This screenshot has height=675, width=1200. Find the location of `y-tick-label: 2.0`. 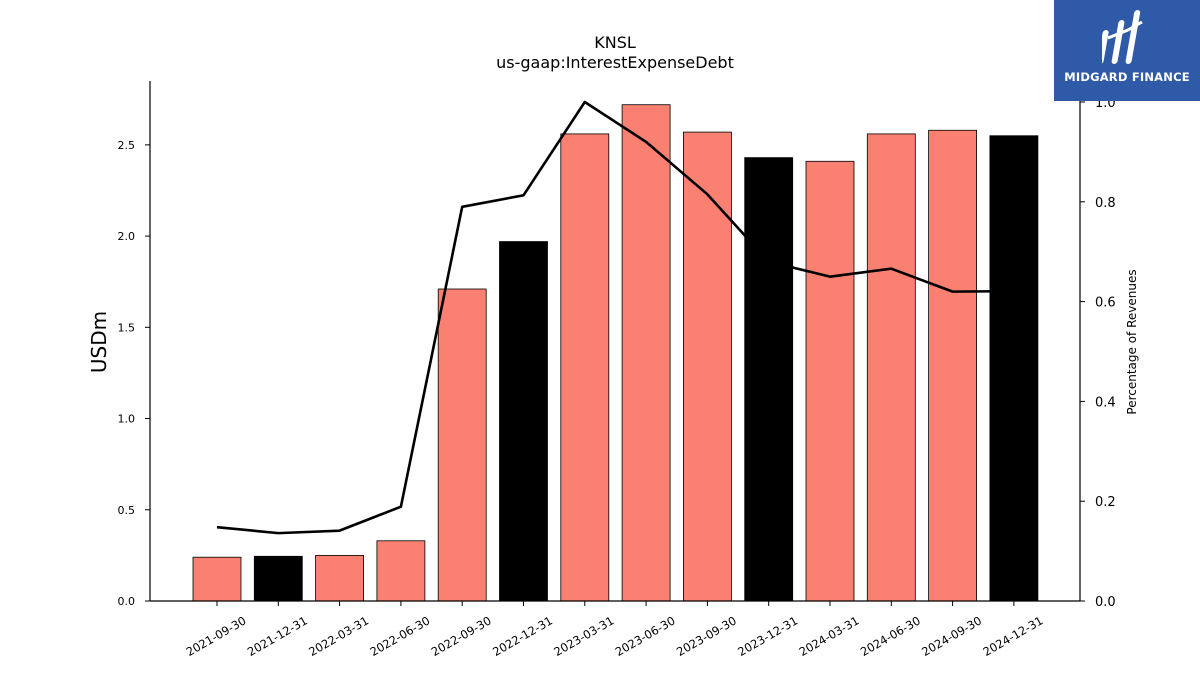

y-tick-label: 2.0 is located at coordinates (127, 236).